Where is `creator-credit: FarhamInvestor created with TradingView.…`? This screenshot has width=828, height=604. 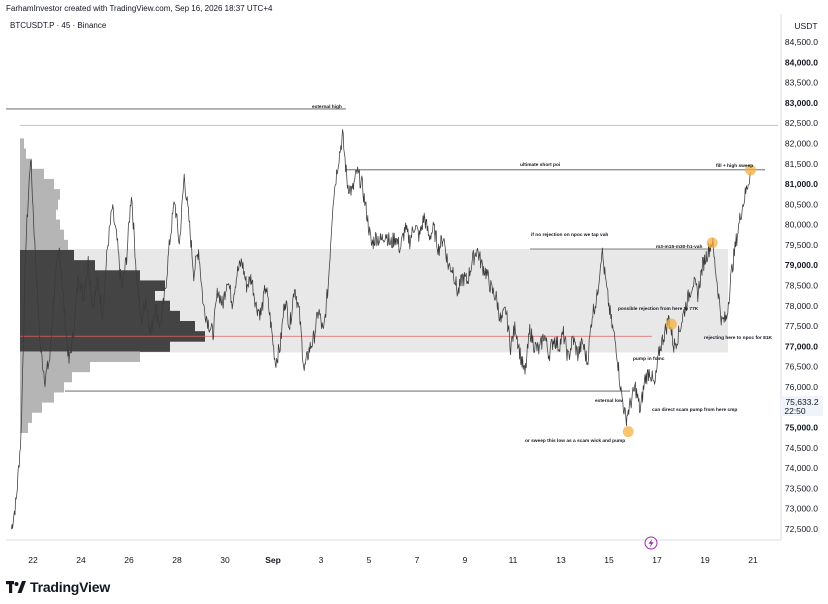 creator-credit: FarhamInvestor created with TradingView.… is located at coordinates (139, 8).